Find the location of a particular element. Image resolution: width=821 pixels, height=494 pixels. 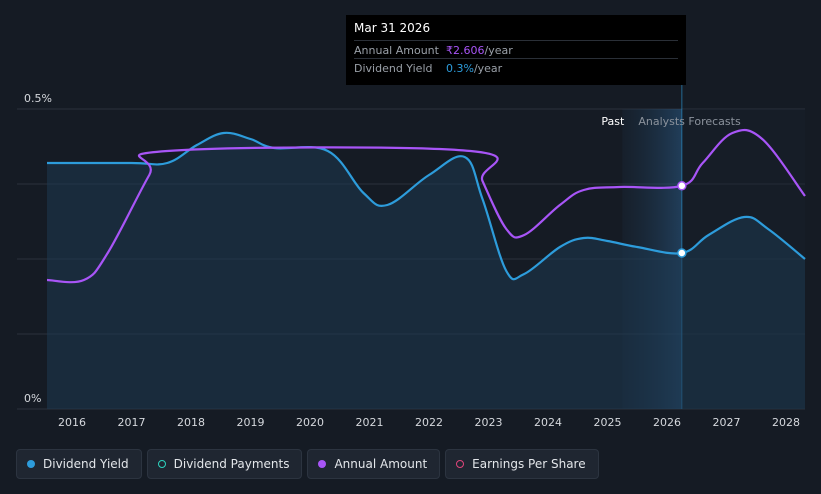

legend-earnings-per-share-dot is located at coordinates (460, 464).